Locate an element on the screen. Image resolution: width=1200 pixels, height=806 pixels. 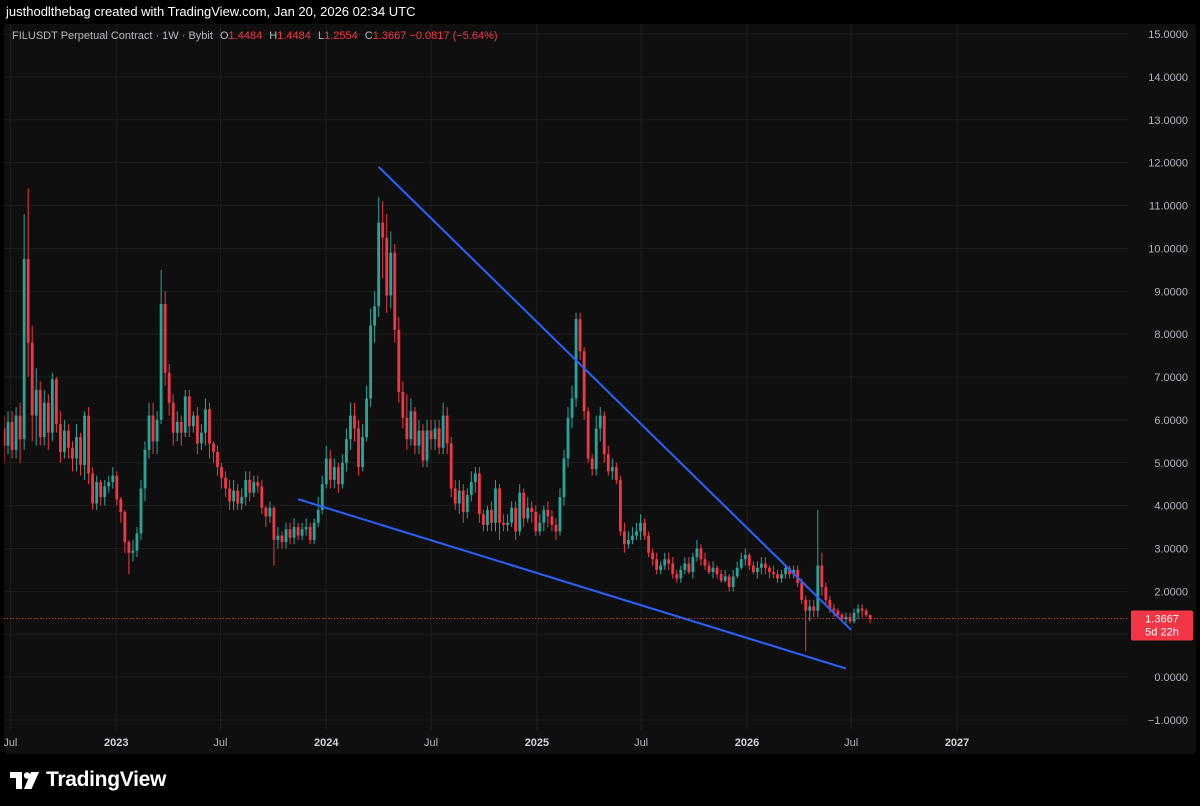
y-tick-label: 9.0000 is located at coordinates (1171, 292).